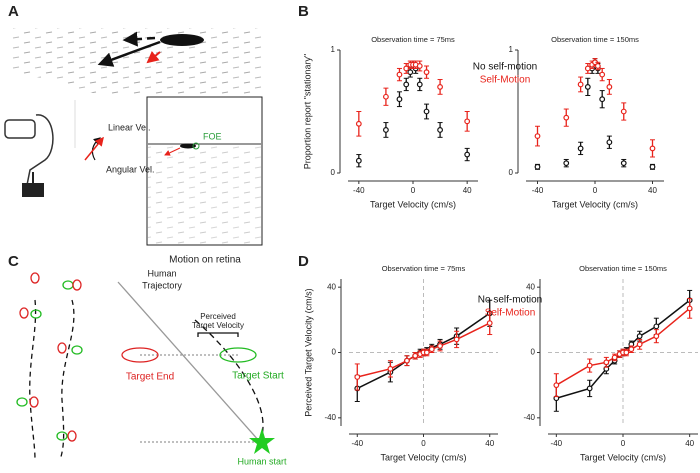 This screenshot has height=473, width=700. Describe the element at coordinates (303, 11) in the screenshot. I see `panel-label: B` at that location.